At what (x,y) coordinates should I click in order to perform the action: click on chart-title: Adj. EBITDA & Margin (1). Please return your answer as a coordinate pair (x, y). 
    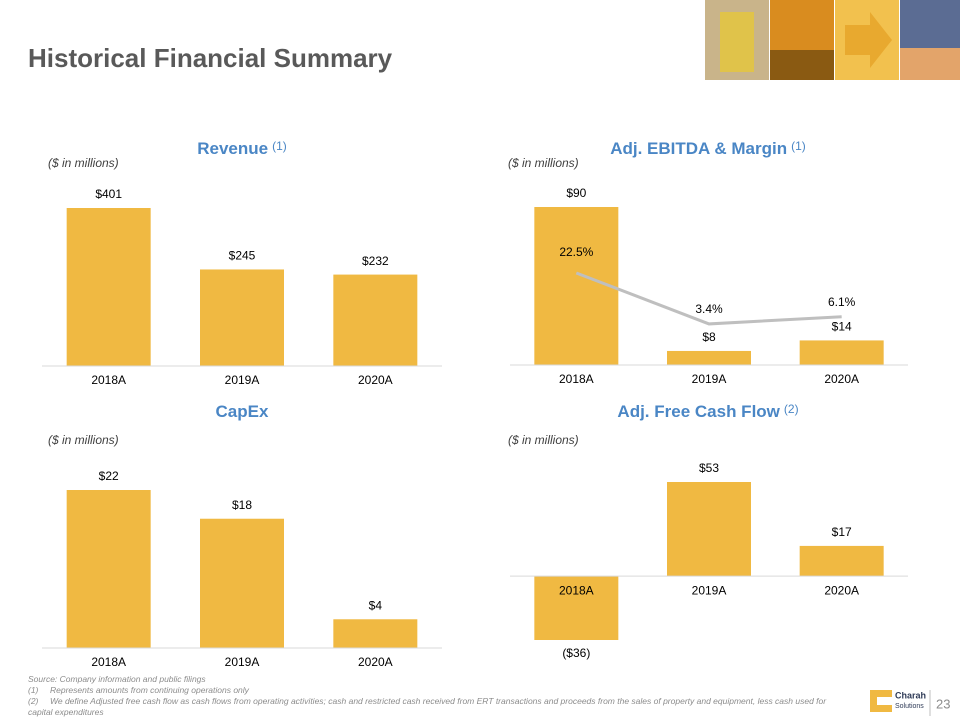
    Looking at the image, I should click on (708, 148).